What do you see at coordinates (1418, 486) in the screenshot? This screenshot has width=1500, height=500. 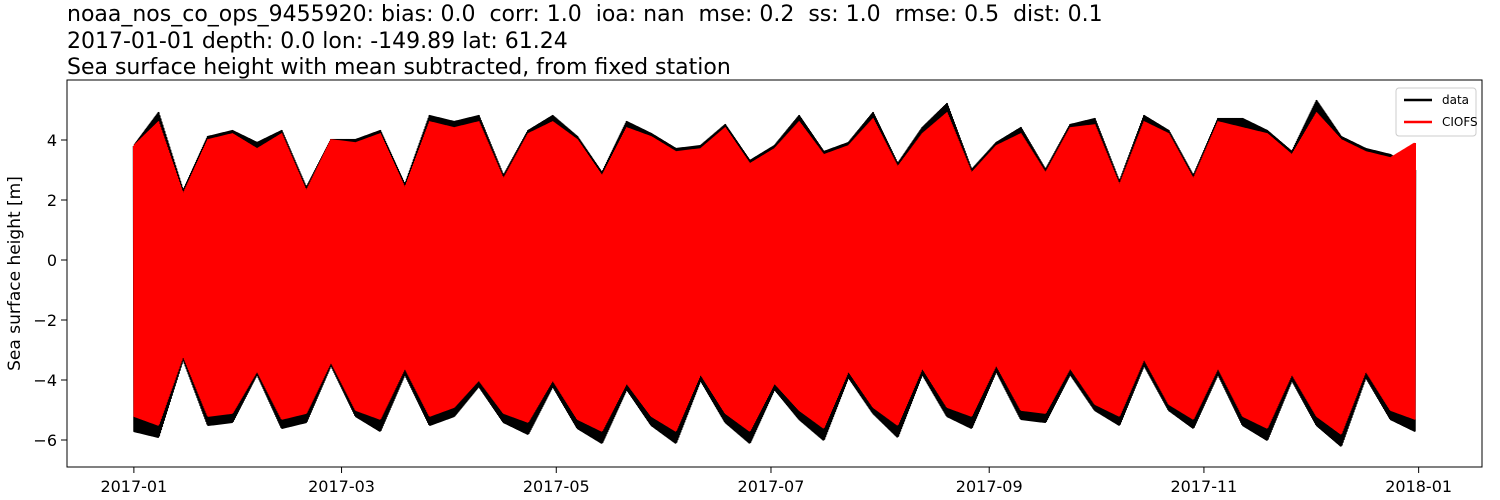 I see `x-tick-label: 2018-01` at bounding box center [1418, 486].